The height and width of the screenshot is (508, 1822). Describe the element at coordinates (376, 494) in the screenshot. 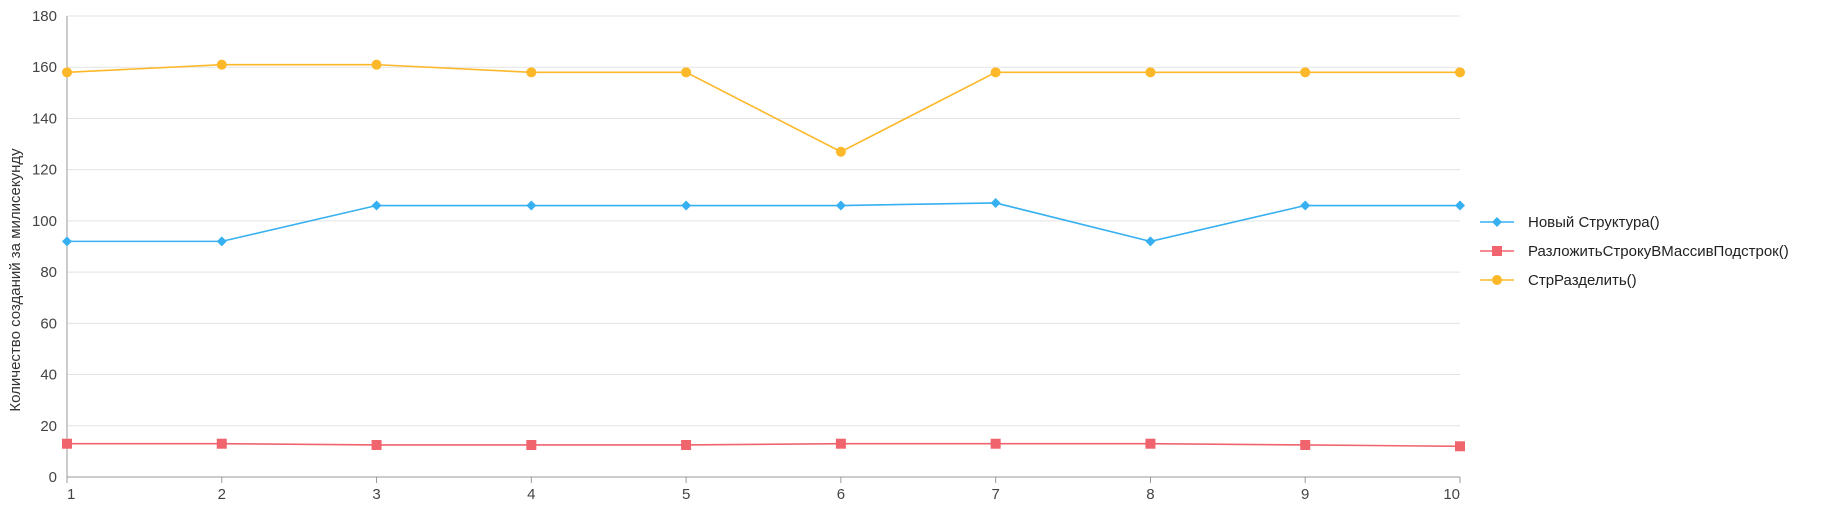

I see `x-tick-label: 3` at that location.